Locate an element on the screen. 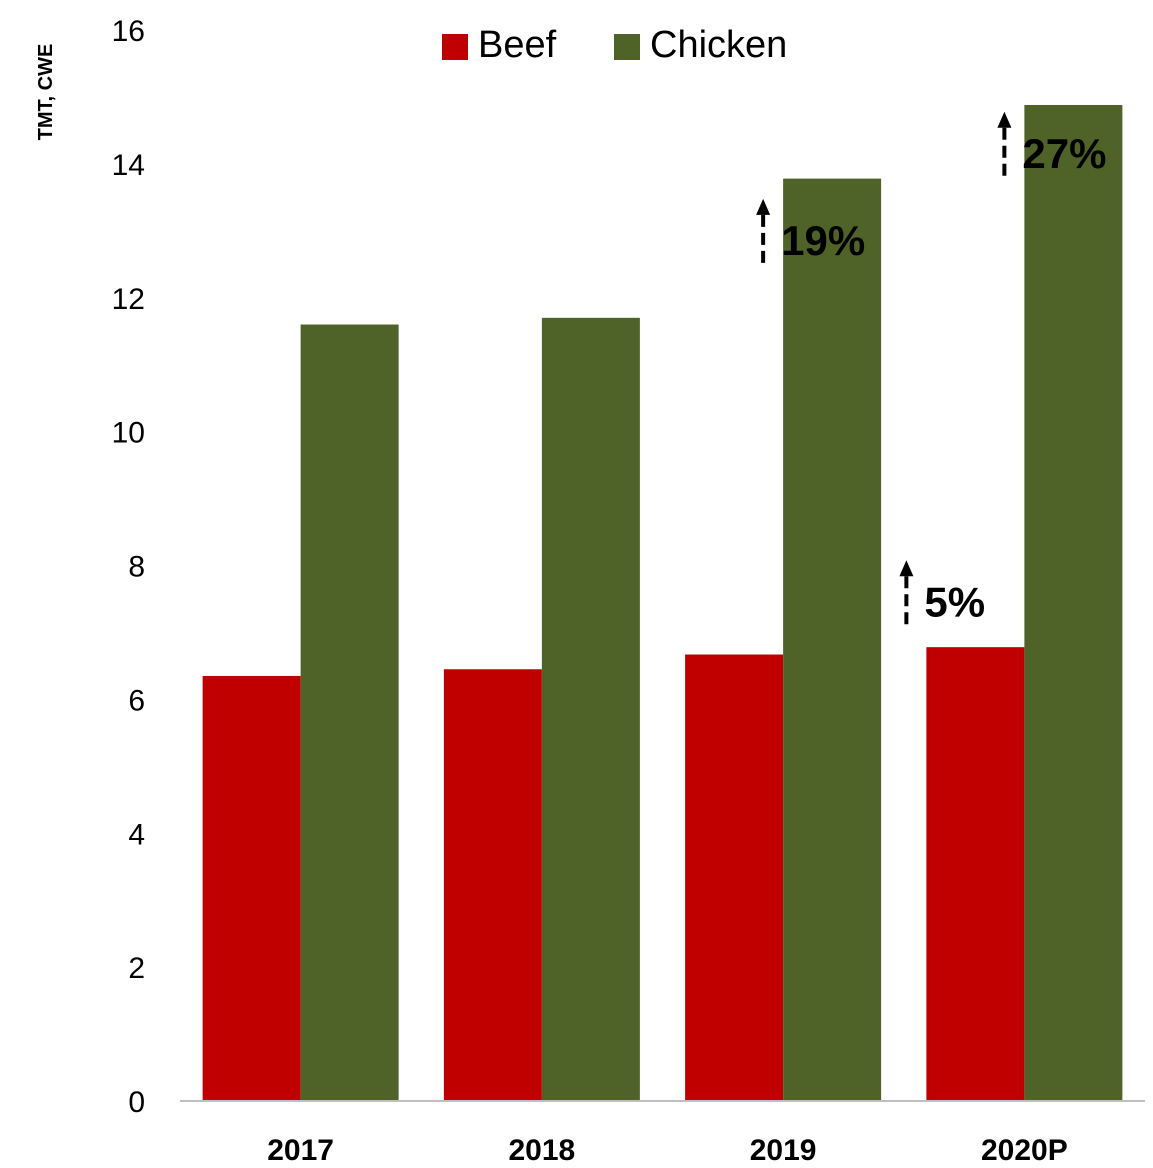 Image resolution: width=1153 pixels, height=1168 pixels. bar-chicken-2017 is located at coordinates (349, 712).